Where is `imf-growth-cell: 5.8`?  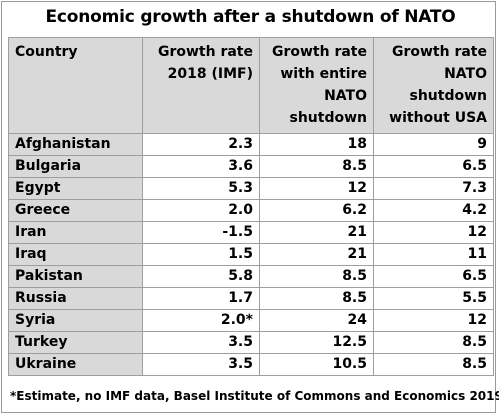
imf-growth-cell: 5.8 is located at coordinates (201, 276).